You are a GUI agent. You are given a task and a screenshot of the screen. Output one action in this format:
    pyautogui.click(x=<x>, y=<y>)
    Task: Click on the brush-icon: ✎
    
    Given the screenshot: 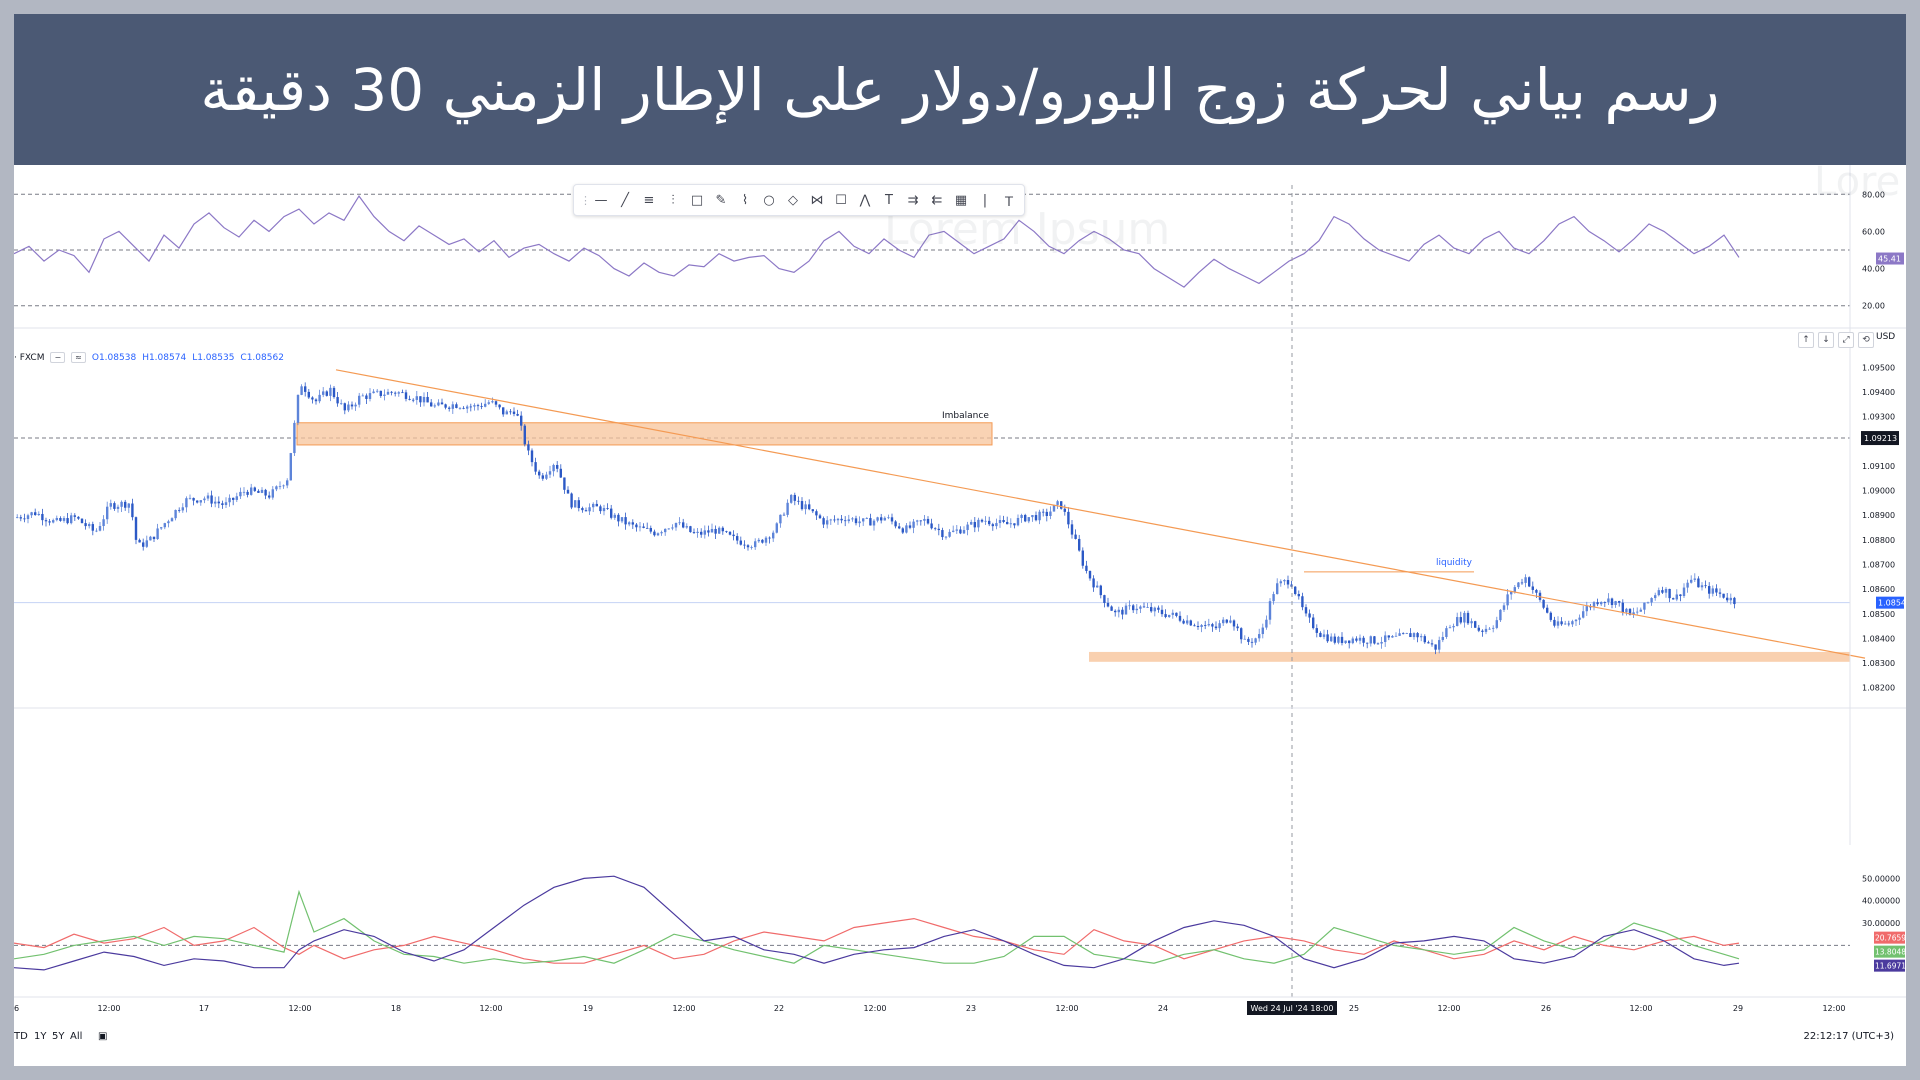 What is the action you would take?
    pyautogui.click(x=721, y=200)
    